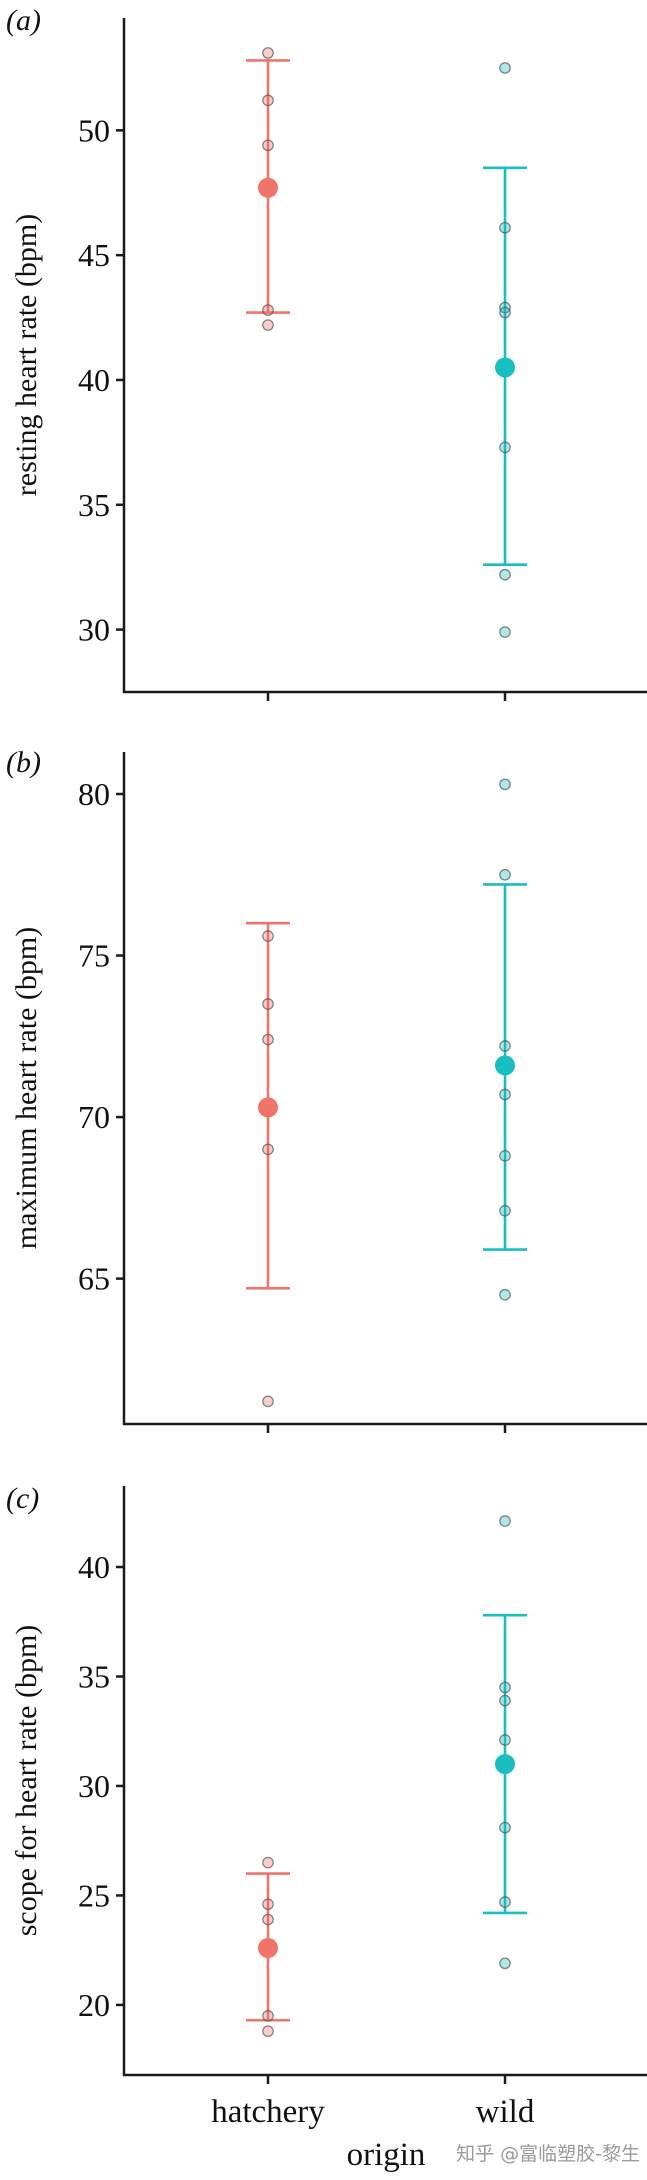  What do you see at coordinates (548, 2154) in the screenshot?
I see `watermark: 知乎 @富临塑胶-黎生` at bounding box center [548, 2154].